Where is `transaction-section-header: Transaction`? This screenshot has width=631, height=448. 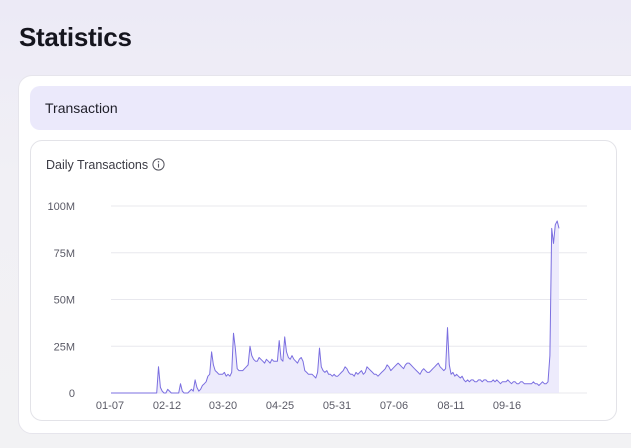
transaction-section-header: Transaction is located at coordinates (330, 108).